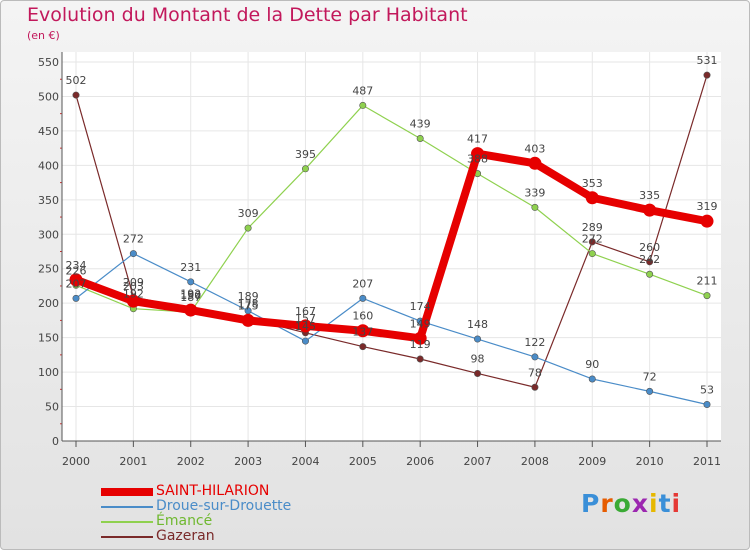  I want to click on legend-label: Émancé, so click(184, 521).